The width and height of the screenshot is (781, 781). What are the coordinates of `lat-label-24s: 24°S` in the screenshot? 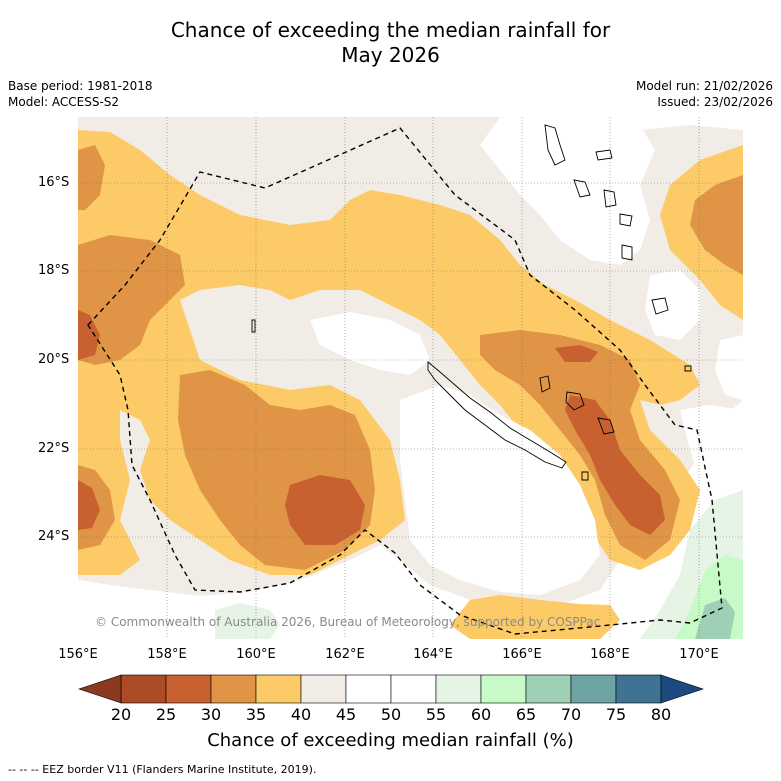 It's located at (54, 536).